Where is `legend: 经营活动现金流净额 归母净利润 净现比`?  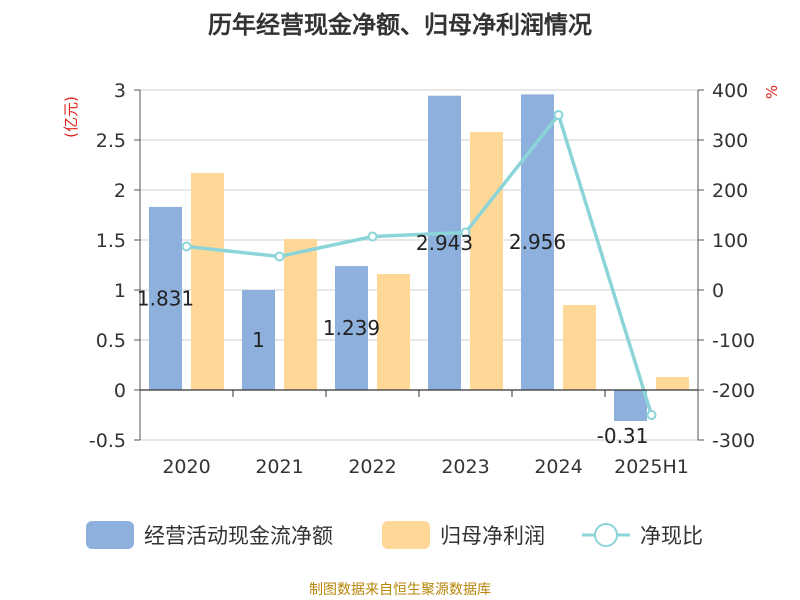 legend: 经营活动现金流净额 归母净利润 净现比 is located at coordinates (394, 535).